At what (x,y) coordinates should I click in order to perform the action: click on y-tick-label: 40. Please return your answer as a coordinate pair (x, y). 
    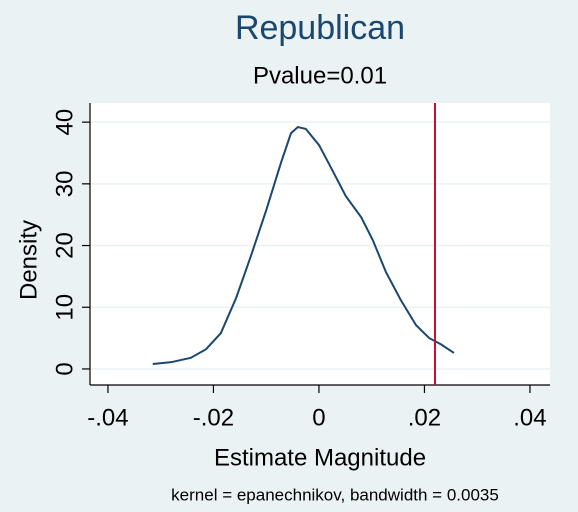
    Looking at the image, I should click on (64, 122).